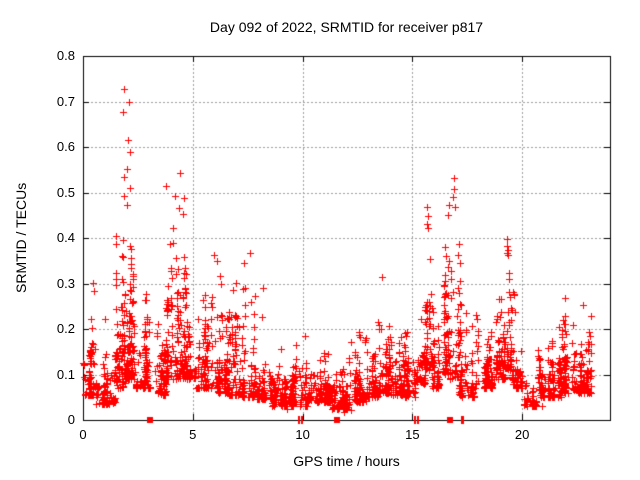 The height and width of the screenshot is (480, 640). What do you see at coordinates (83, 434) in the screenshot?
I see `x-tick-label: 0` at bounding box center [83, 434].